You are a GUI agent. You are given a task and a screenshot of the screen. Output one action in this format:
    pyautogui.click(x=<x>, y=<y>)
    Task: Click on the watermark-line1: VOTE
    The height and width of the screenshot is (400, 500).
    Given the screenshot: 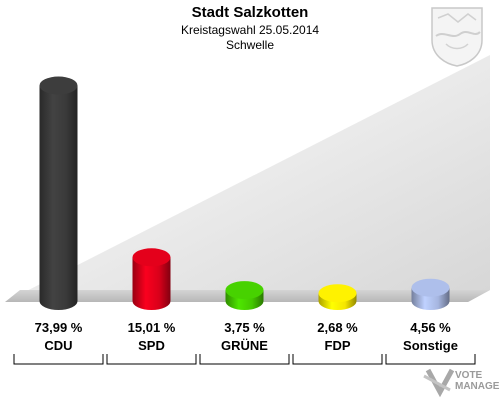 What is the action you would take?
    pyautogui.click(x=469, y=375)
    